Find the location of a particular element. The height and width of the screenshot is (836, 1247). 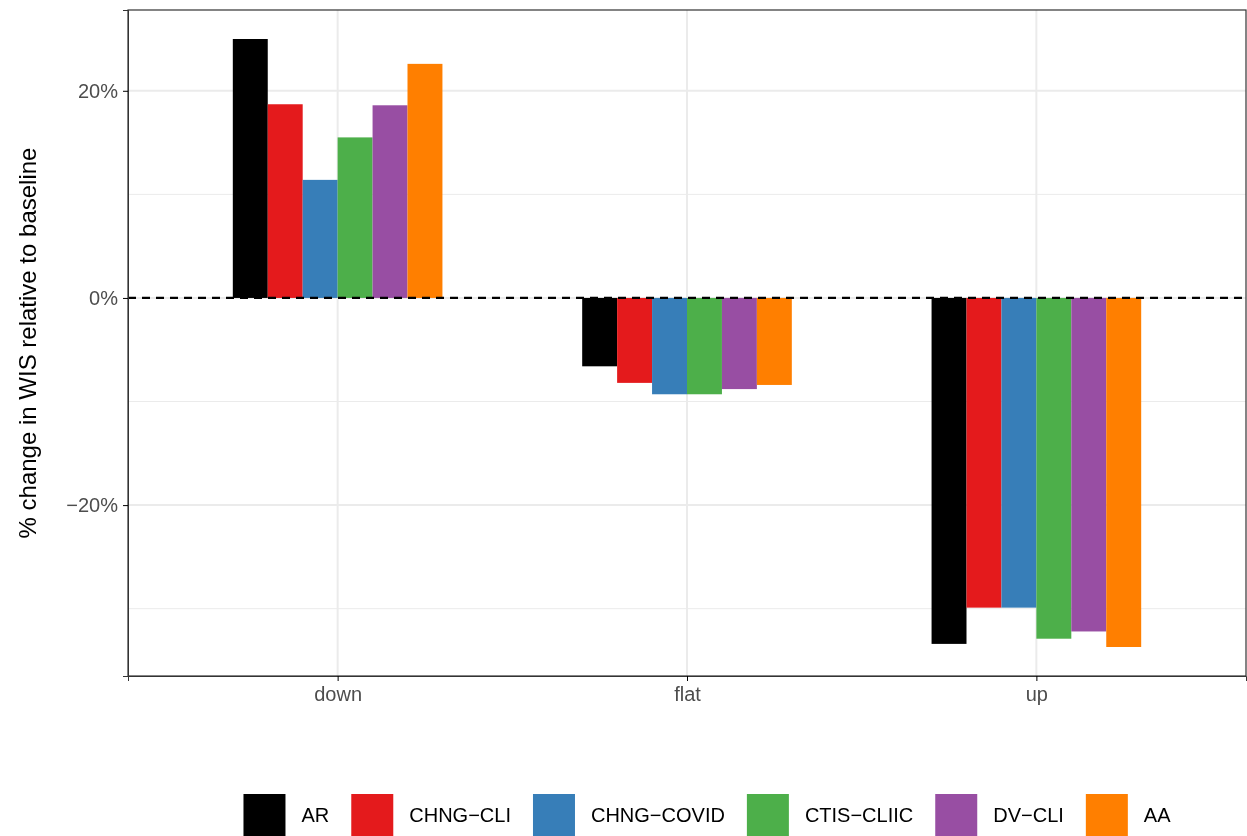

y-axis-title: % change in WIS relative to baseline is located at coordinates (27, 343).